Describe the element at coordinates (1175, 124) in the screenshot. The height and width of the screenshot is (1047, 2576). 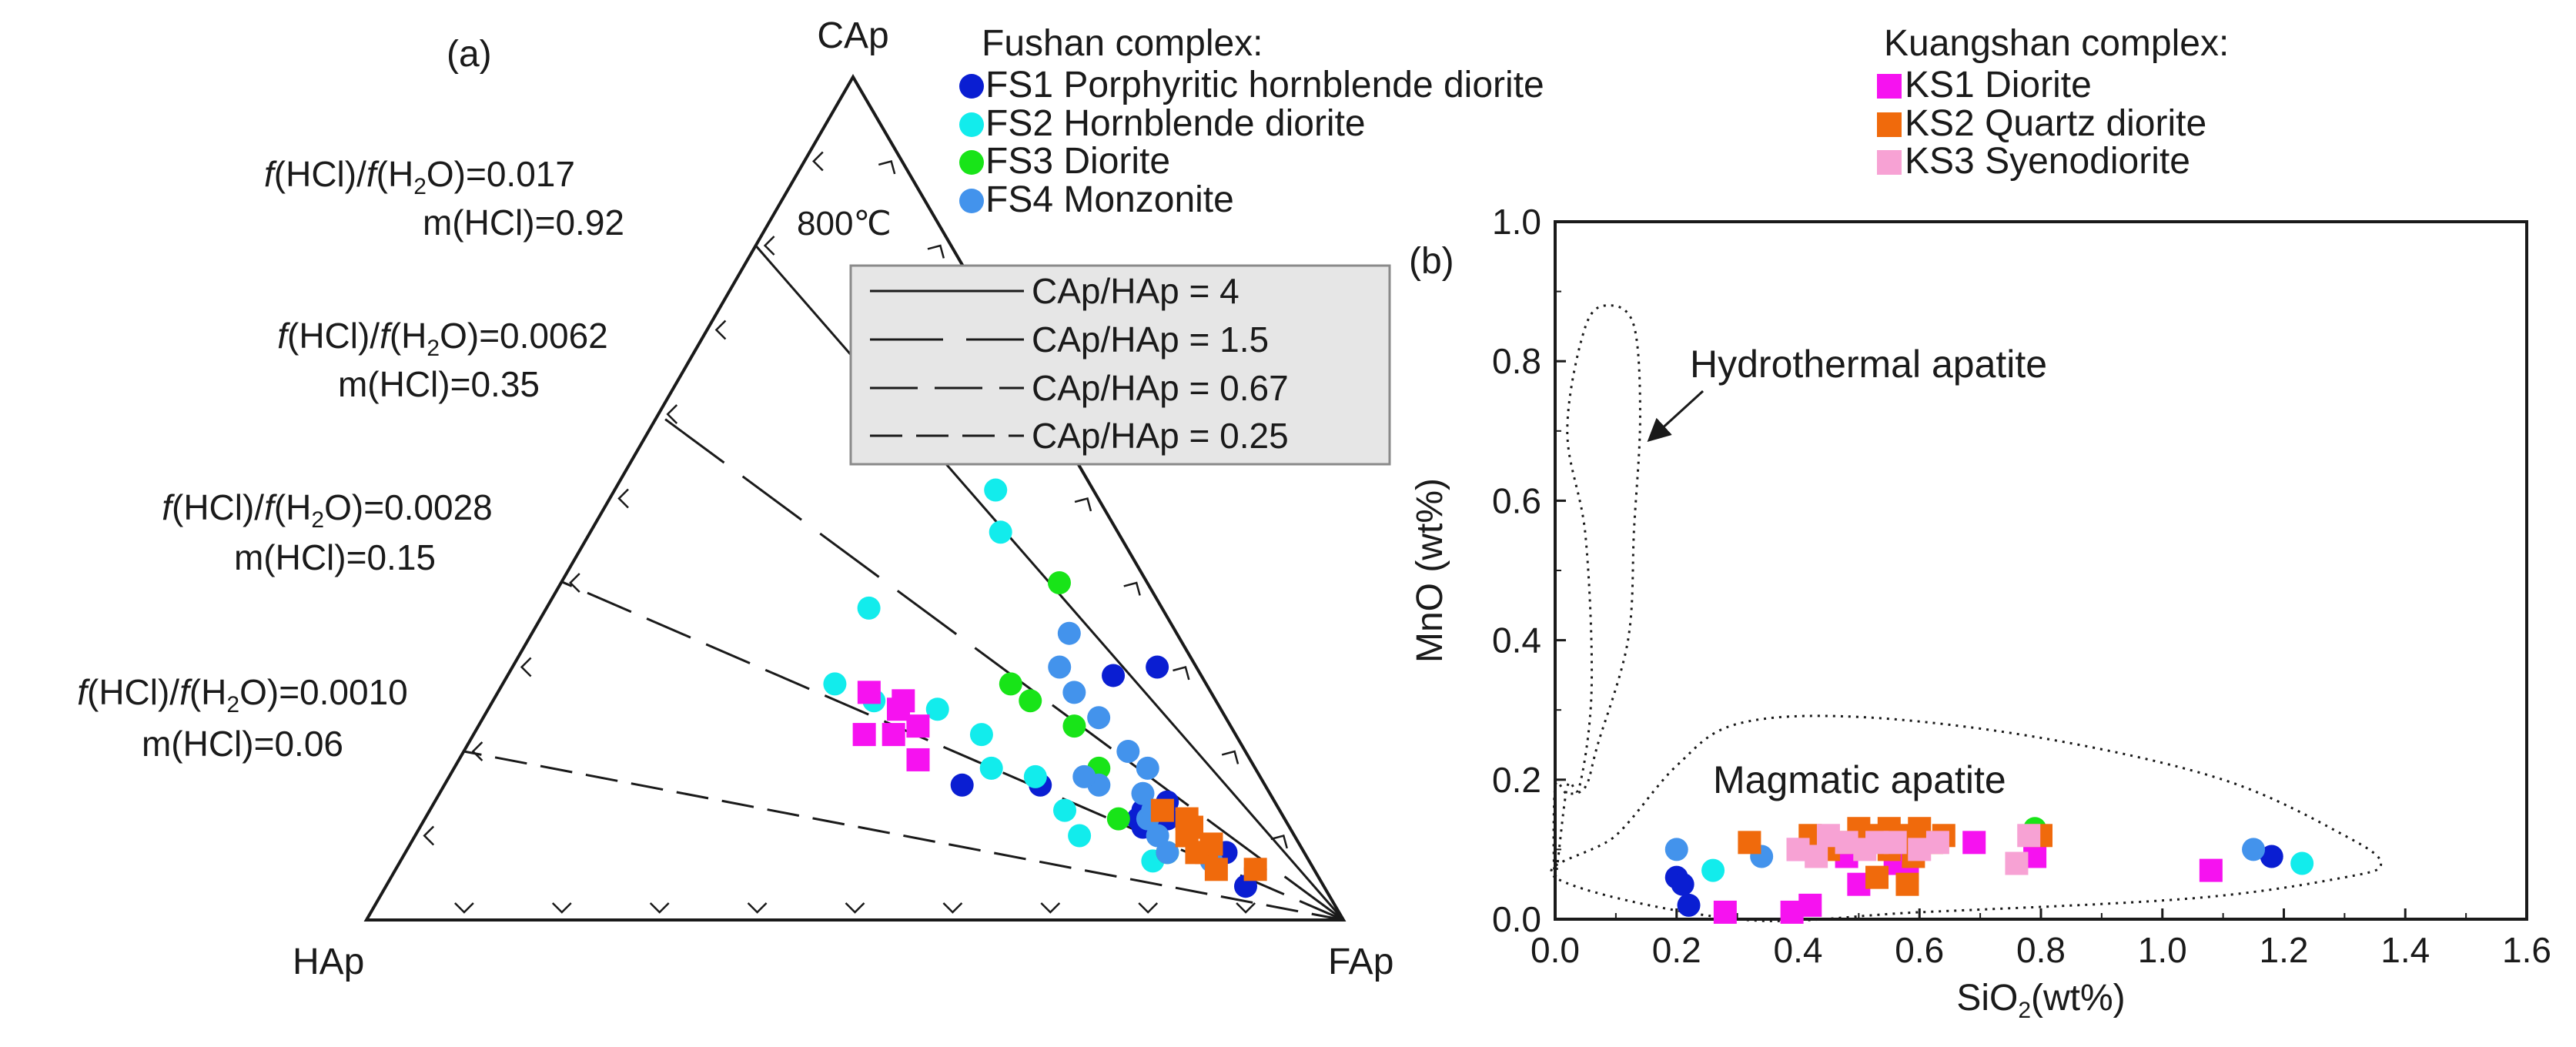
I see `legend-label-fs2: FS2 Hornblende diorite` at that location.